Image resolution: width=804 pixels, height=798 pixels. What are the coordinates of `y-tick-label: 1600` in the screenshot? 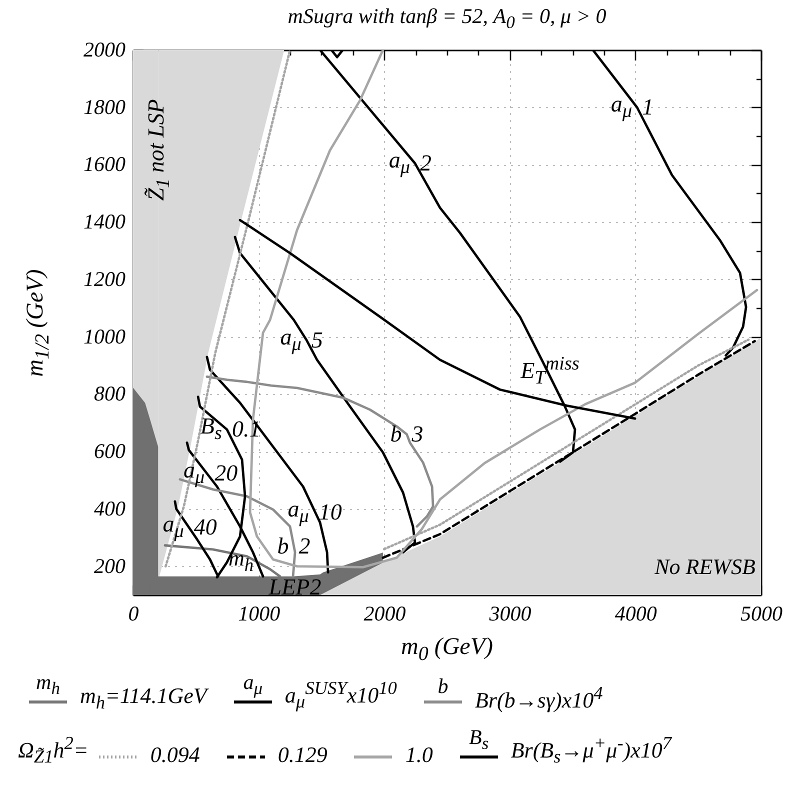 It's located at (105, 164).